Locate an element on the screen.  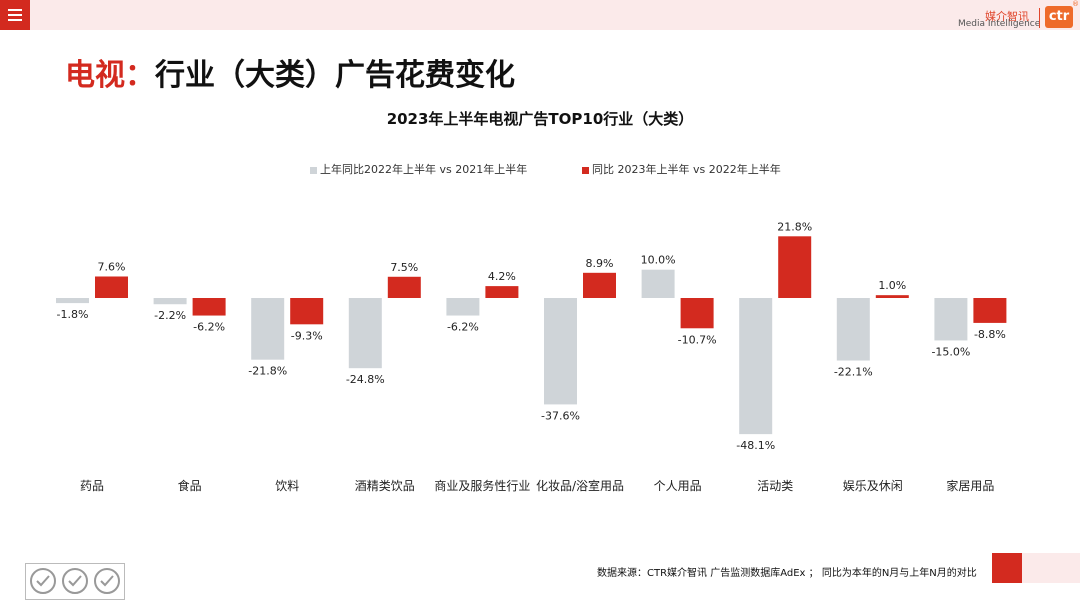
certification-badges is located at coordinates (75, 581).